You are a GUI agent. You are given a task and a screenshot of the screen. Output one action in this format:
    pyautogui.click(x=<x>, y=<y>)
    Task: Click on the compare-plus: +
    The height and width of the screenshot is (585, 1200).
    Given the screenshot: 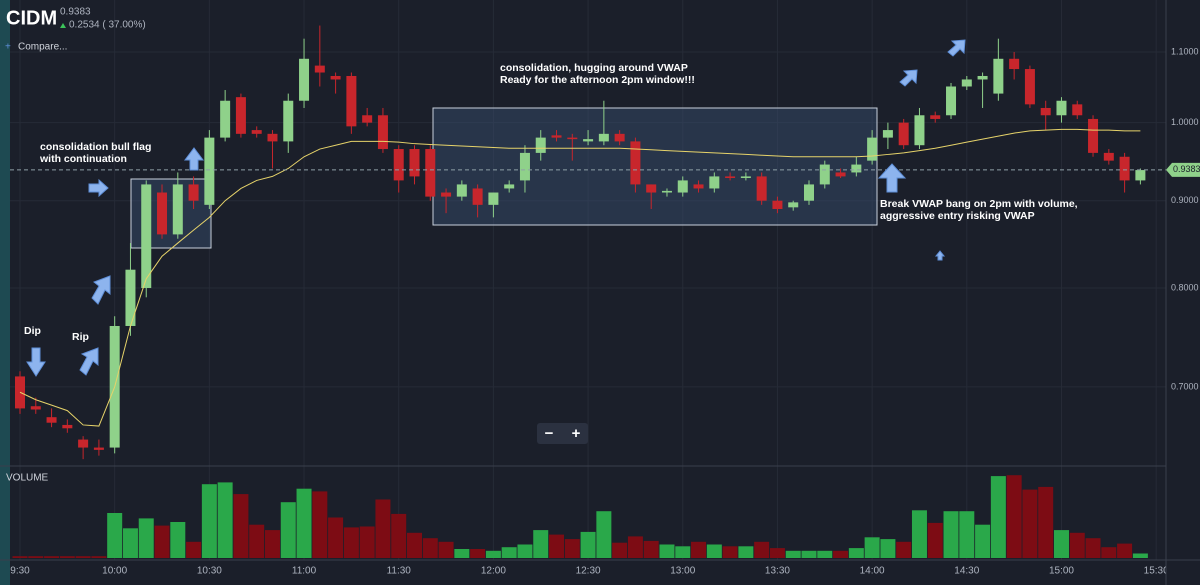 What is the action you would take?
    pyautogui.click(x=8, y=47)
    